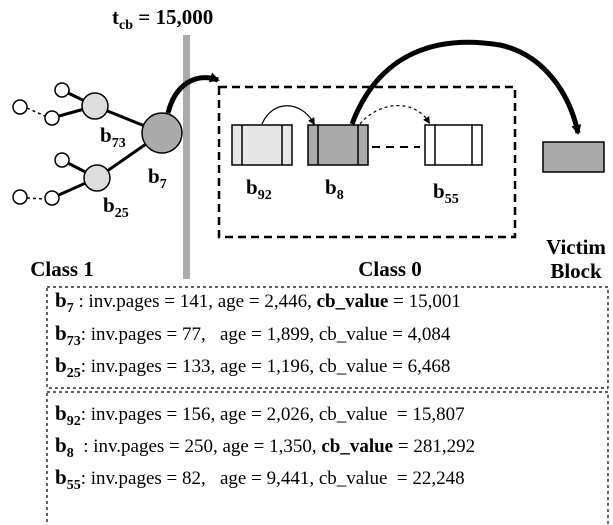 This screenshot has width=613, height=525. I want to click on node-label: b7, so click(157, 178).